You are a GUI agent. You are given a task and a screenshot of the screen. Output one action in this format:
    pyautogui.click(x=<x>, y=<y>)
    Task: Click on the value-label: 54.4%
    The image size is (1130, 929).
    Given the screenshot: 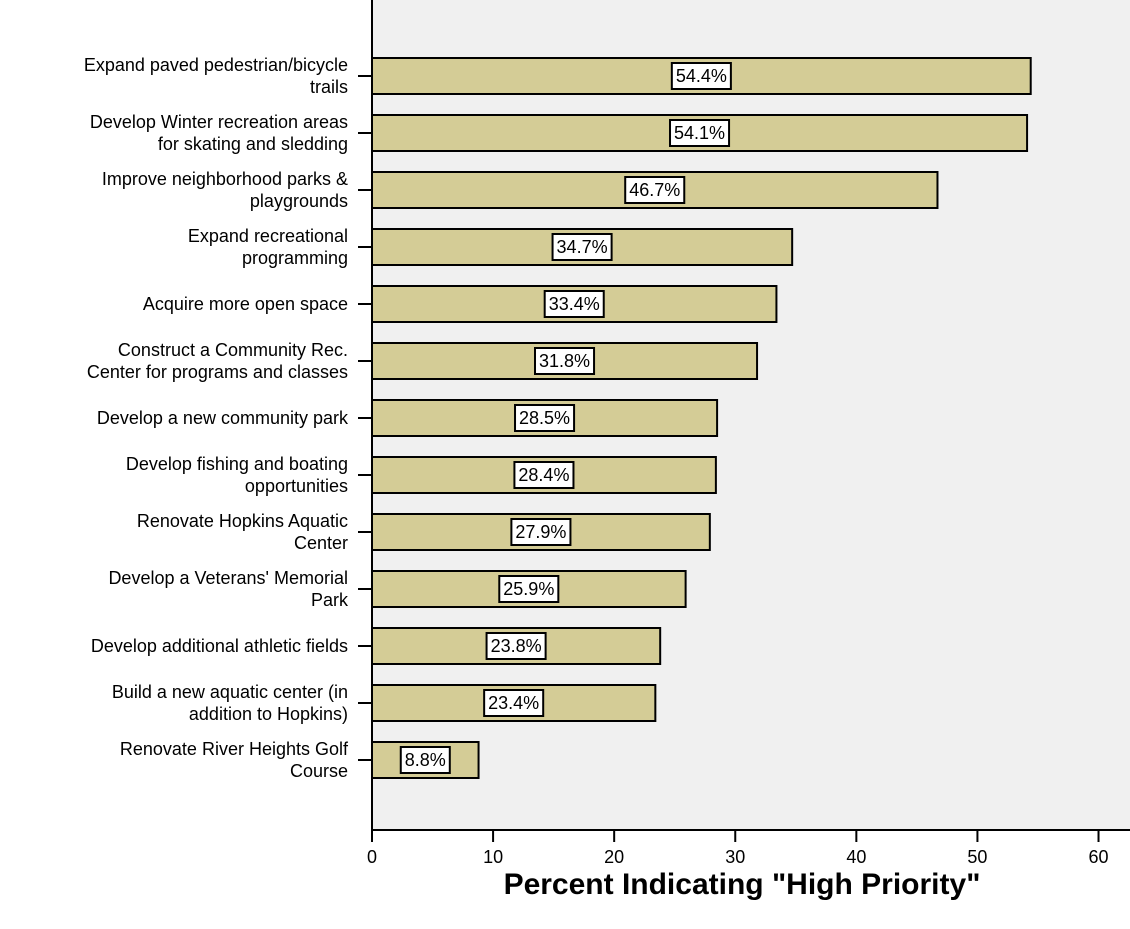 What is the action you would take?
    pyautogui.click(x=701, y=76)
    